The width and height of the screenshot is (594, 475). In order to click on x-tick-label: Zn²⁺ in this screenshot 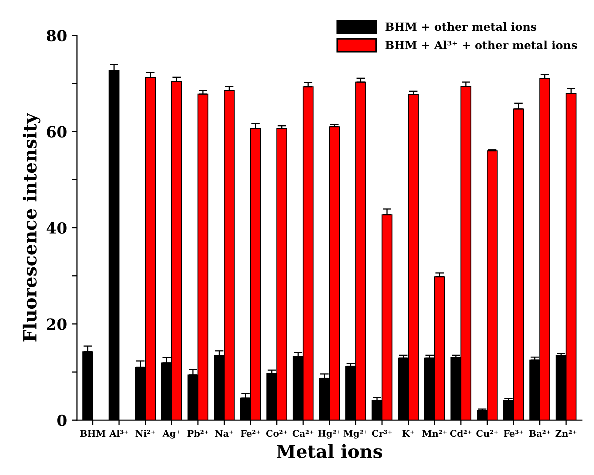, I will do `click(566, 433)`.